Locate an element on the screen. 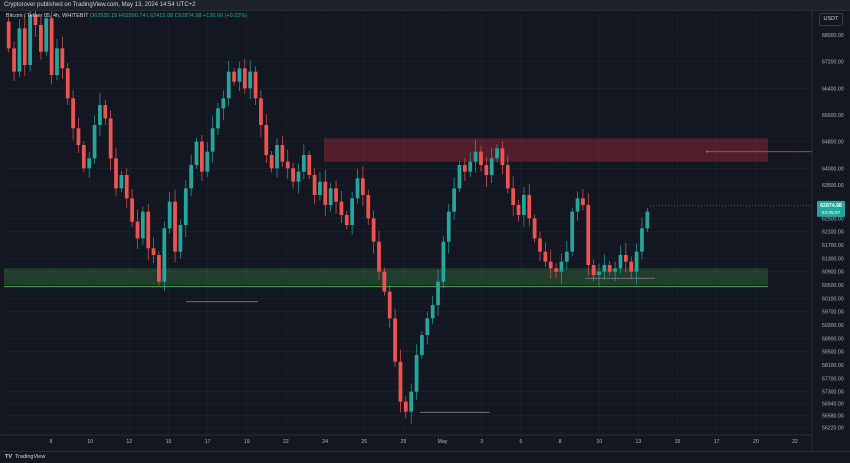 The width and height of the screenshot is (850, 463). price-axis-bg is located at coordinates (831, 231).